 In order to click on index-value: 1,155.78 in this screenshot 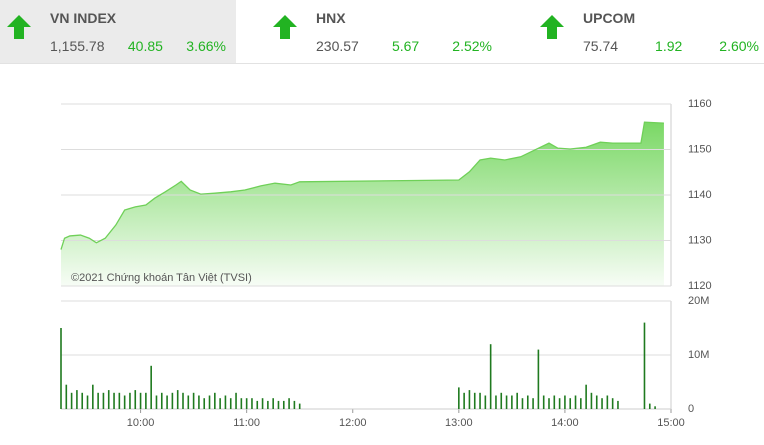, I will do `click(77, 46)`.